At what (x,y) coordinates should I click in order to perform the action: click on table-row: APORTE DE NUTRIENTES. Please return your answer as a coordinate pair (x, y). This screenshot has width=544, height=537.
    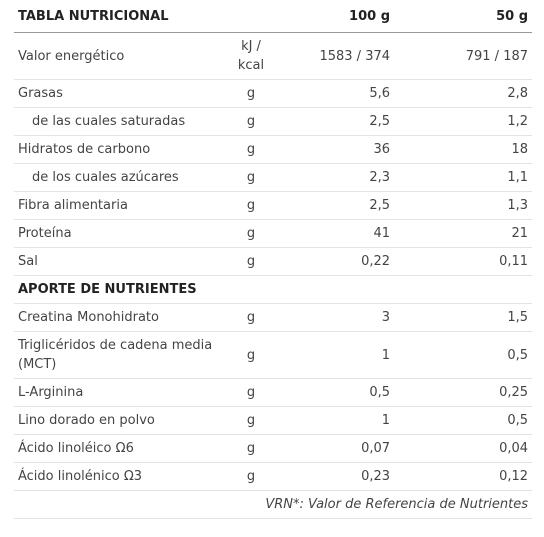
    Looking at the image, I should click on (273, 289).